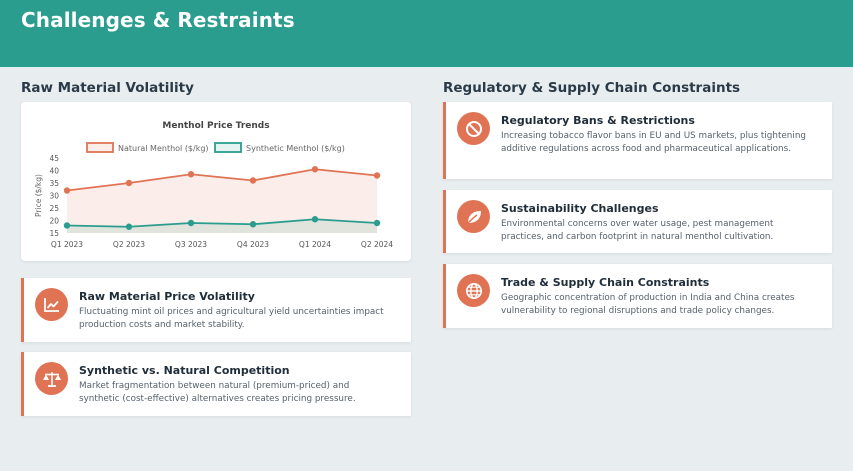 Image resolution: width=853 pixels, height=471 pixels. Describe the element at coordinates (580, 208) in the screenshot. I see `item-title: Sustainability Challenges` at that location.